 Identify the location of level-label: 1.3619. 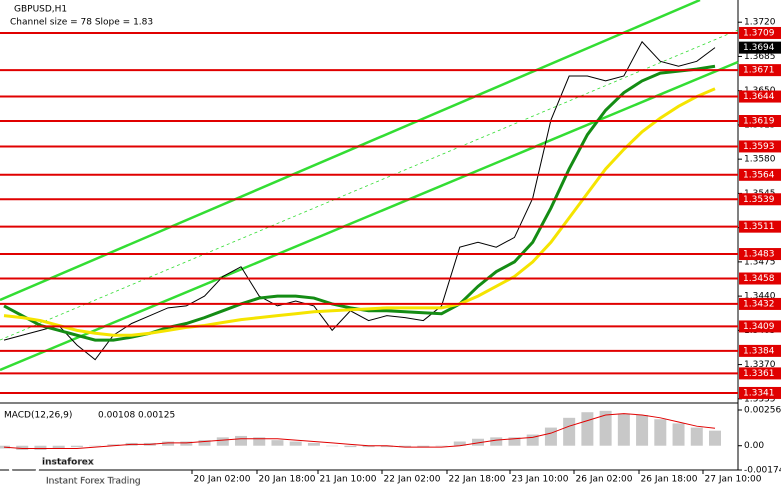
(759, 122).